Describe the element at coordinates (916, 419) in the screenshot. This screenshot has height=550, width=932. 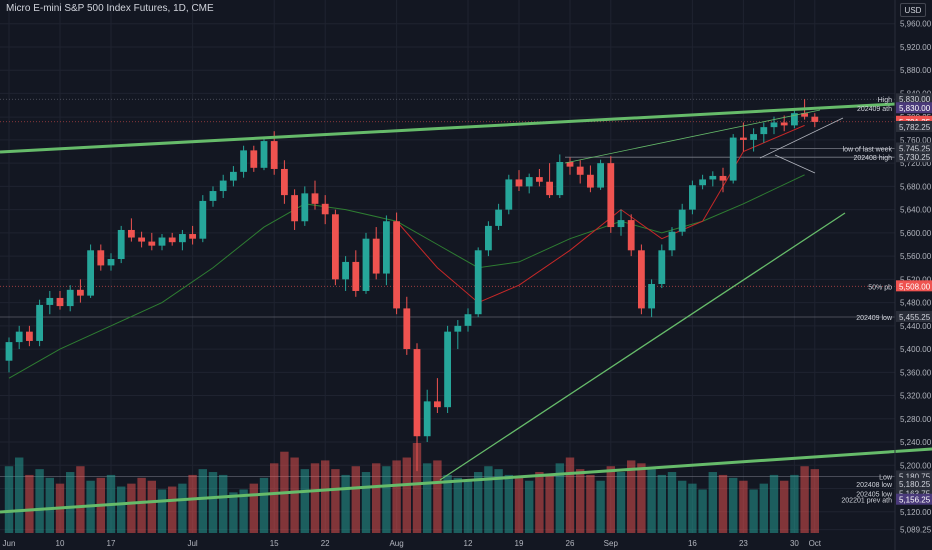
I see `price-tick-label: 5,280.00` at that location.